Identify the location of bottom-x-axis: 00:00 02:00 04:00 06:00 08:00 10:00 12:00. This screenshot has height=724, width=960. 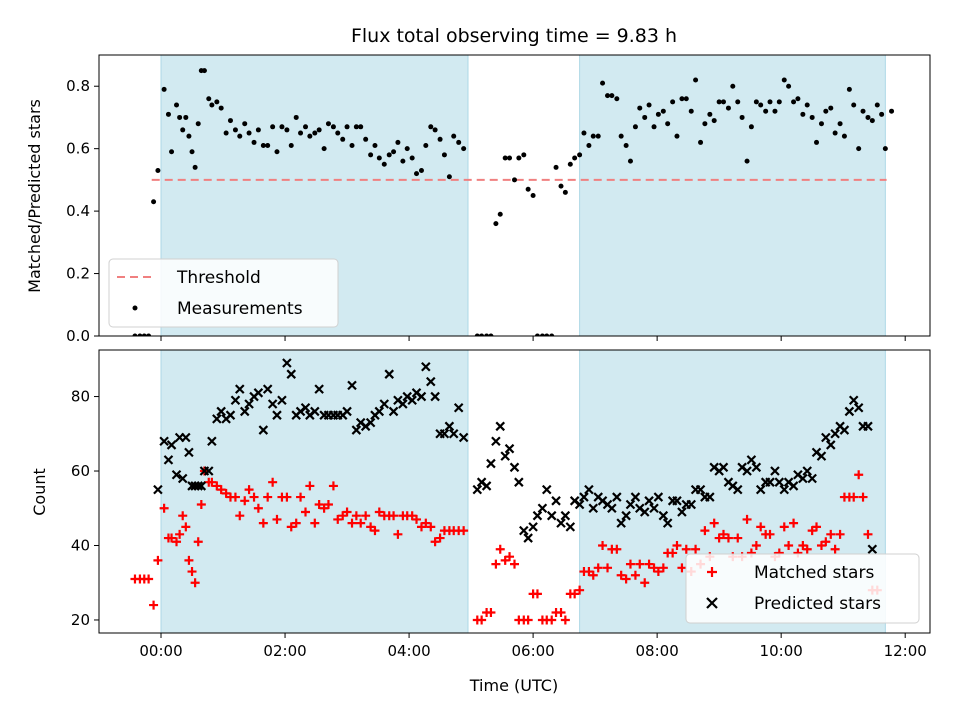
(533, 646).